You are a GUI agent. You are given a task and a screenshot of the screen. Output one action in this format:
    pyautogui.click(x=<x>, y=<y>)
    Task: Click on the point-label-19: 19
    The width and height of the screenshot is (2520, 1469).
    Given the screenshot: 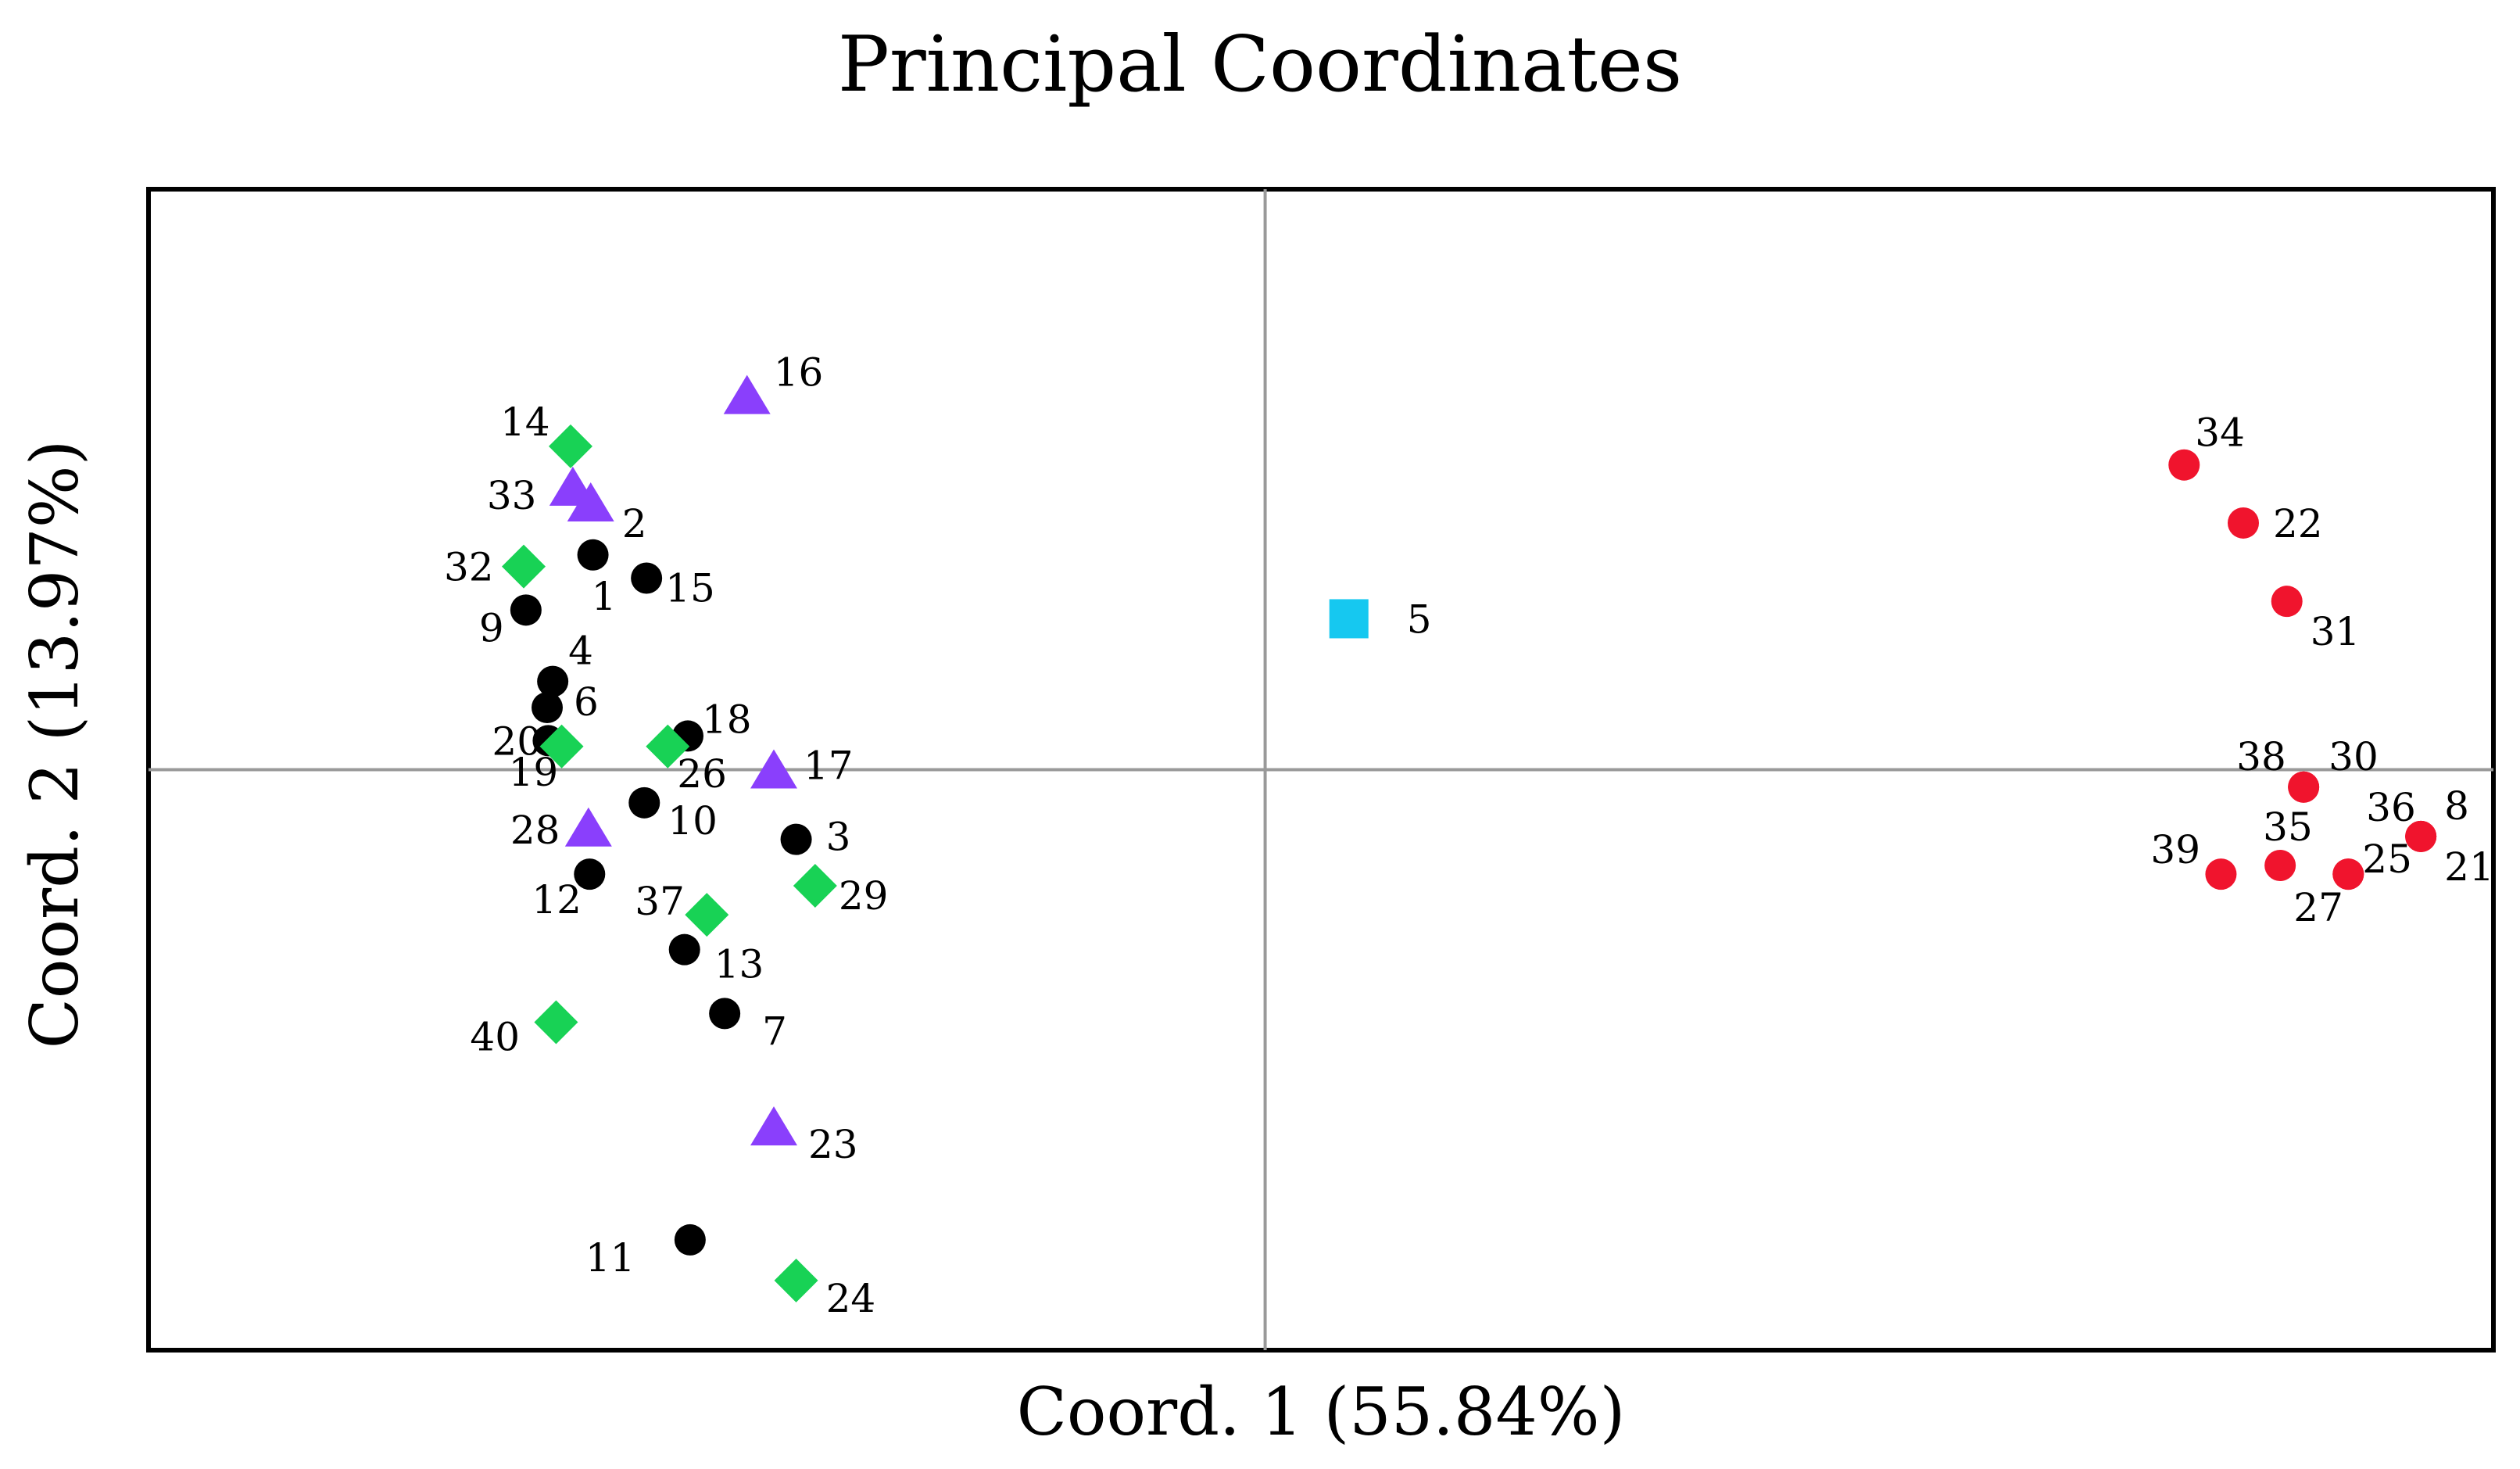 What is the action you would take?
    pyautogui.click(x=534, y=772)
    